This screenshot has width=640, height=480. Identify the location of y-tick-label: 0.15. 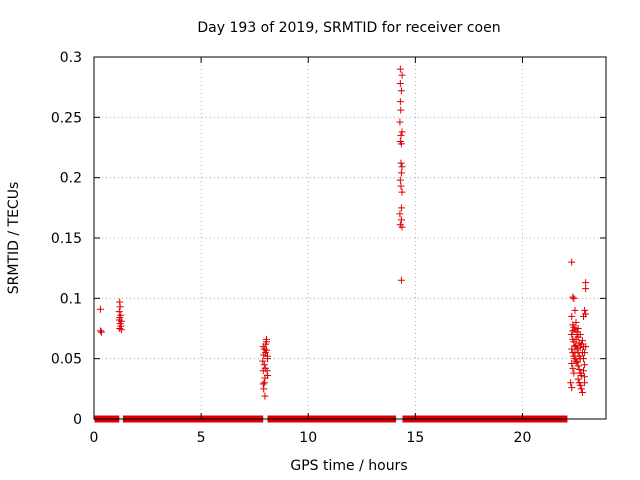
(66, 239).